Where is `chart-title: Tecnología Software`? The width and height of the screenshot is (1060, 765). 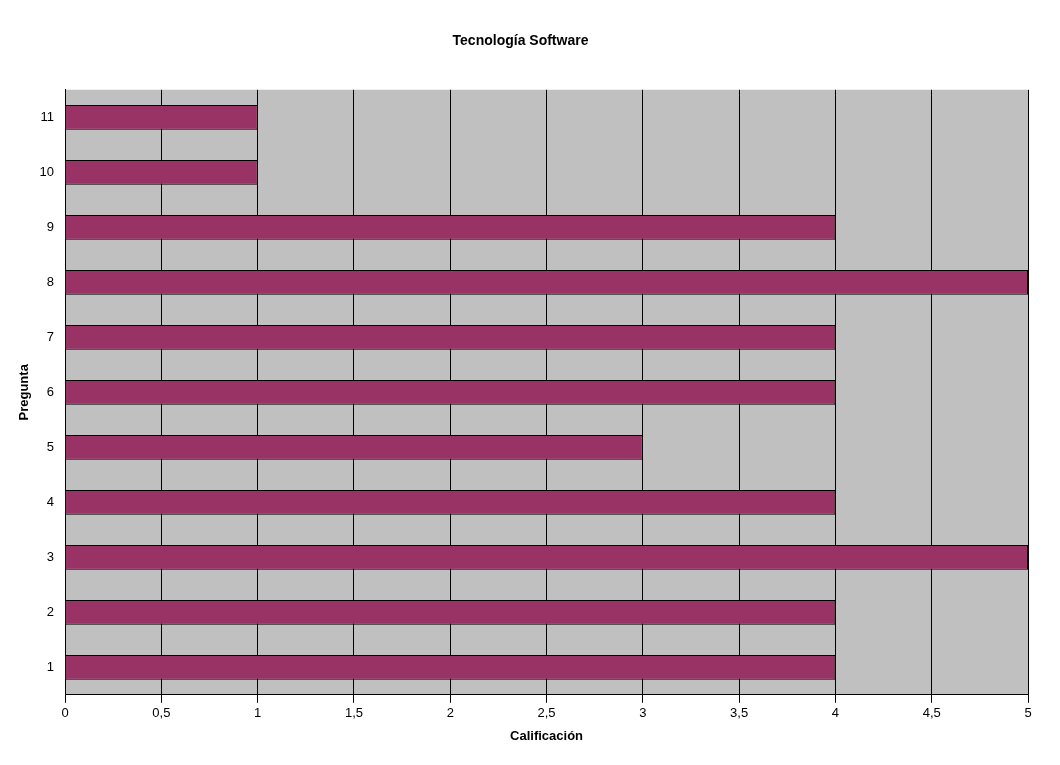
chart-title: Tecnología Software is located at coordinates (520, 40).